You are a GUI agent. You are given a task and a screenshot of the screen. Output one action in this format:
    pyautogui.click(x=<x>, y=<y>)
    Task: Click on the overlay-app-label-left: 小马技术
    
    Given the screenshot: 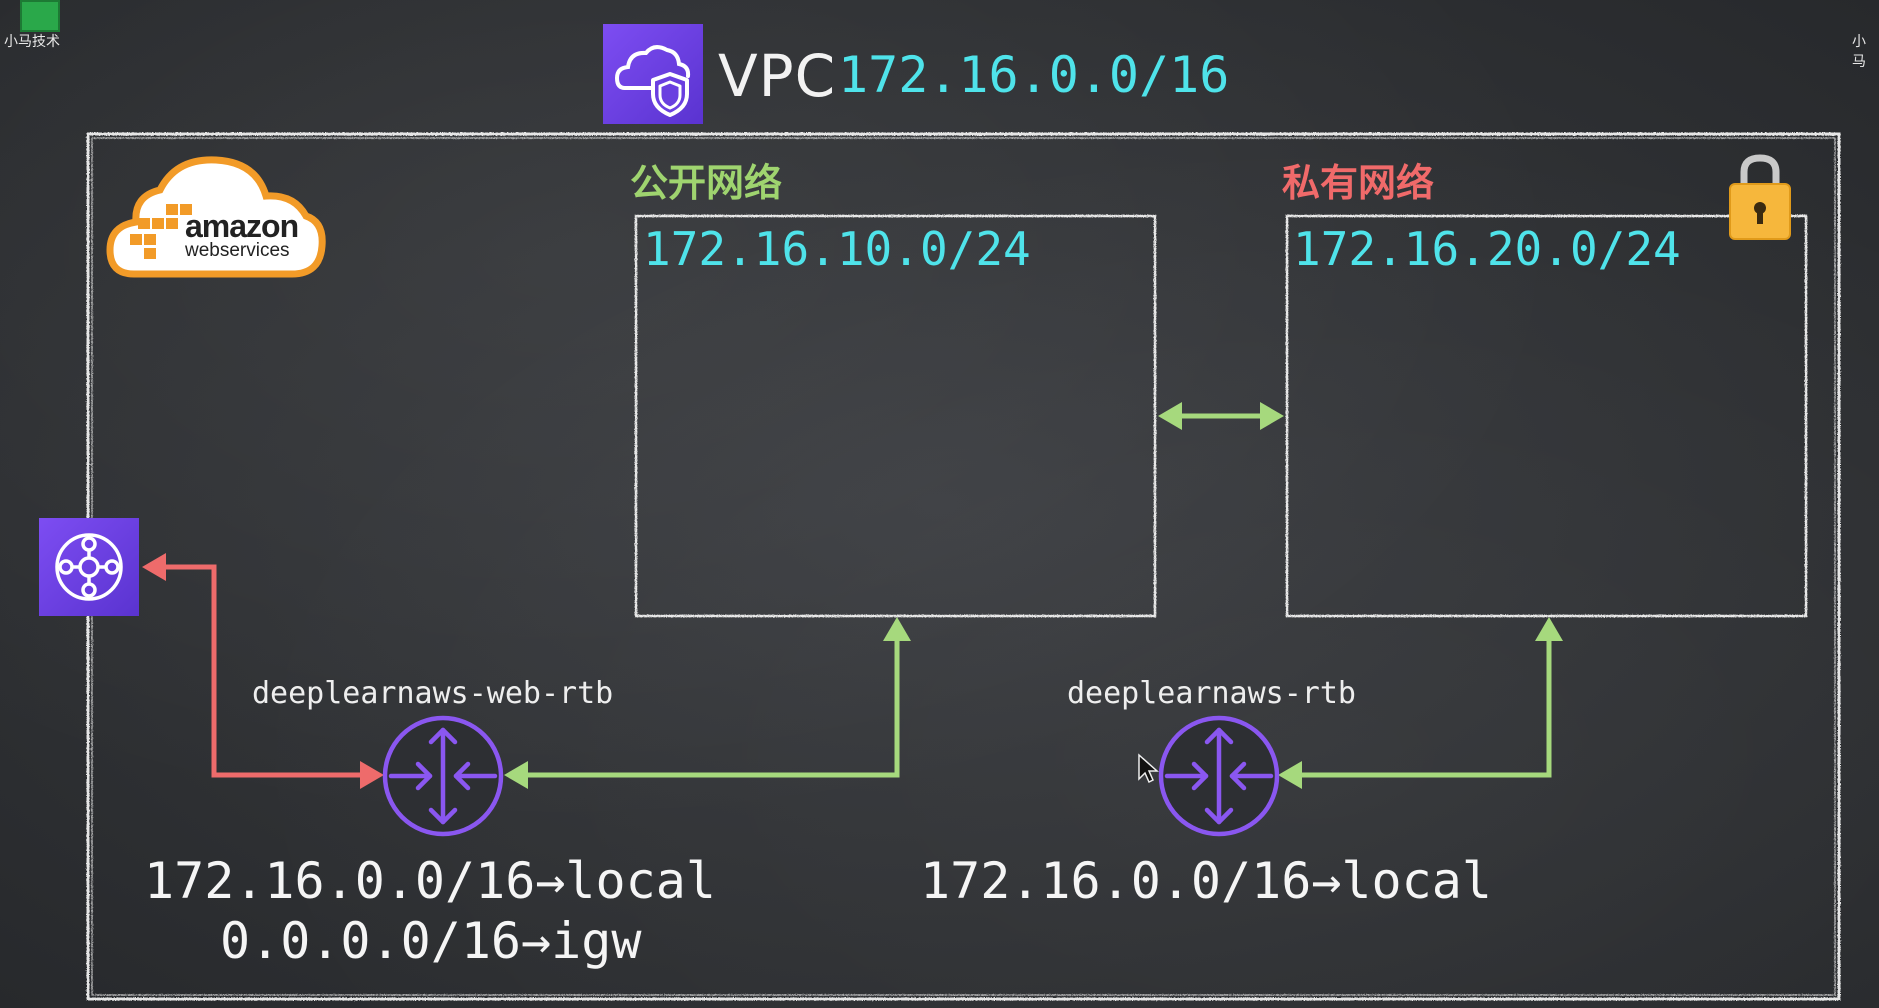 What is the action you would take?
    pyautogui.click(x=32, y=42)
    